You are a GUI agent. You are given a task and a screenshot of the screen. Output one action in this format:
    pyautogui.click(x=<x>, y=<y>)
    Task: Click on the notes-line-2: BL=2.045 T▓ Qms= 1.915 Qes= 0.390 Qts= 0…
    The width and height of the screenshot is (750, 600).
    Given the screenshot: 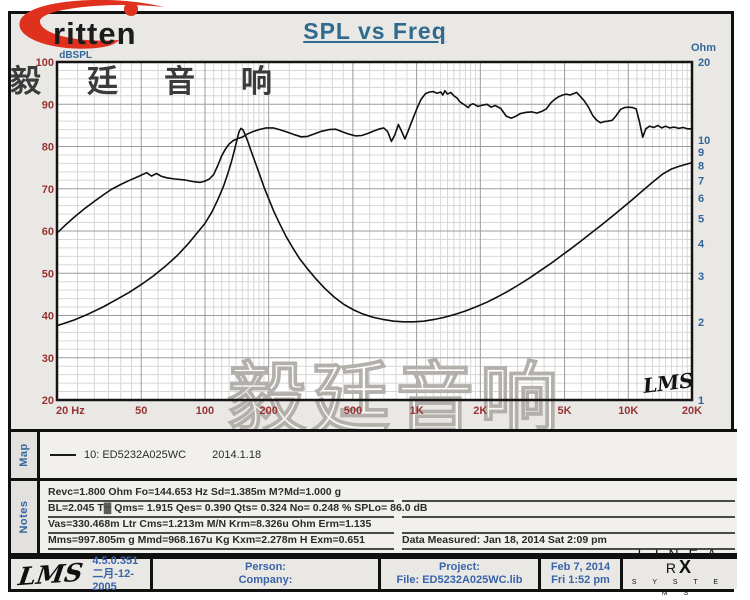 What is the action you would take?
    pyautogui.click(x=237, y=509)
    